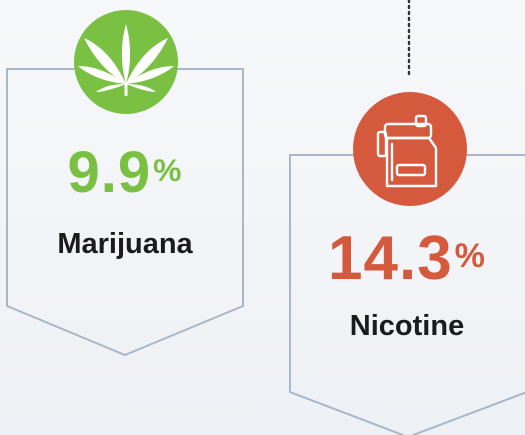 Image resolution: width=525 pixels, height=435 pixels. Describe the element at coordinates (470, 256) in the screenshot. I see `nicotine-unit: %` at that location.